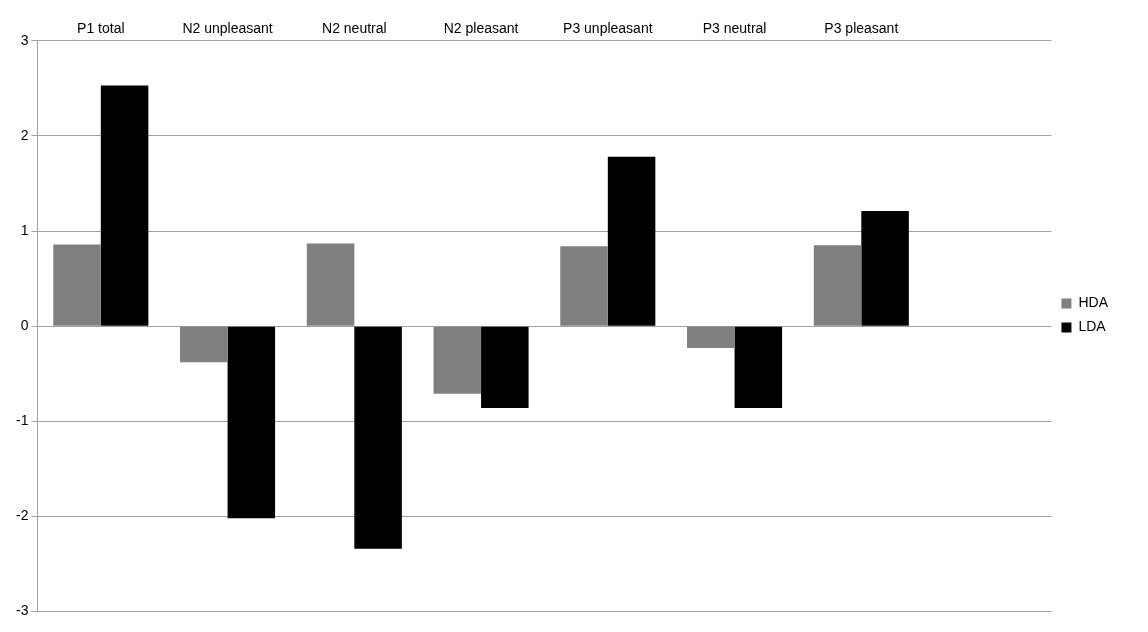 This screenshot has width=1148, height=632. What do you see at coordinates (24, 134) in the screenshot?
I see `y-tick-label: 2` at bounding box center [24, 134].